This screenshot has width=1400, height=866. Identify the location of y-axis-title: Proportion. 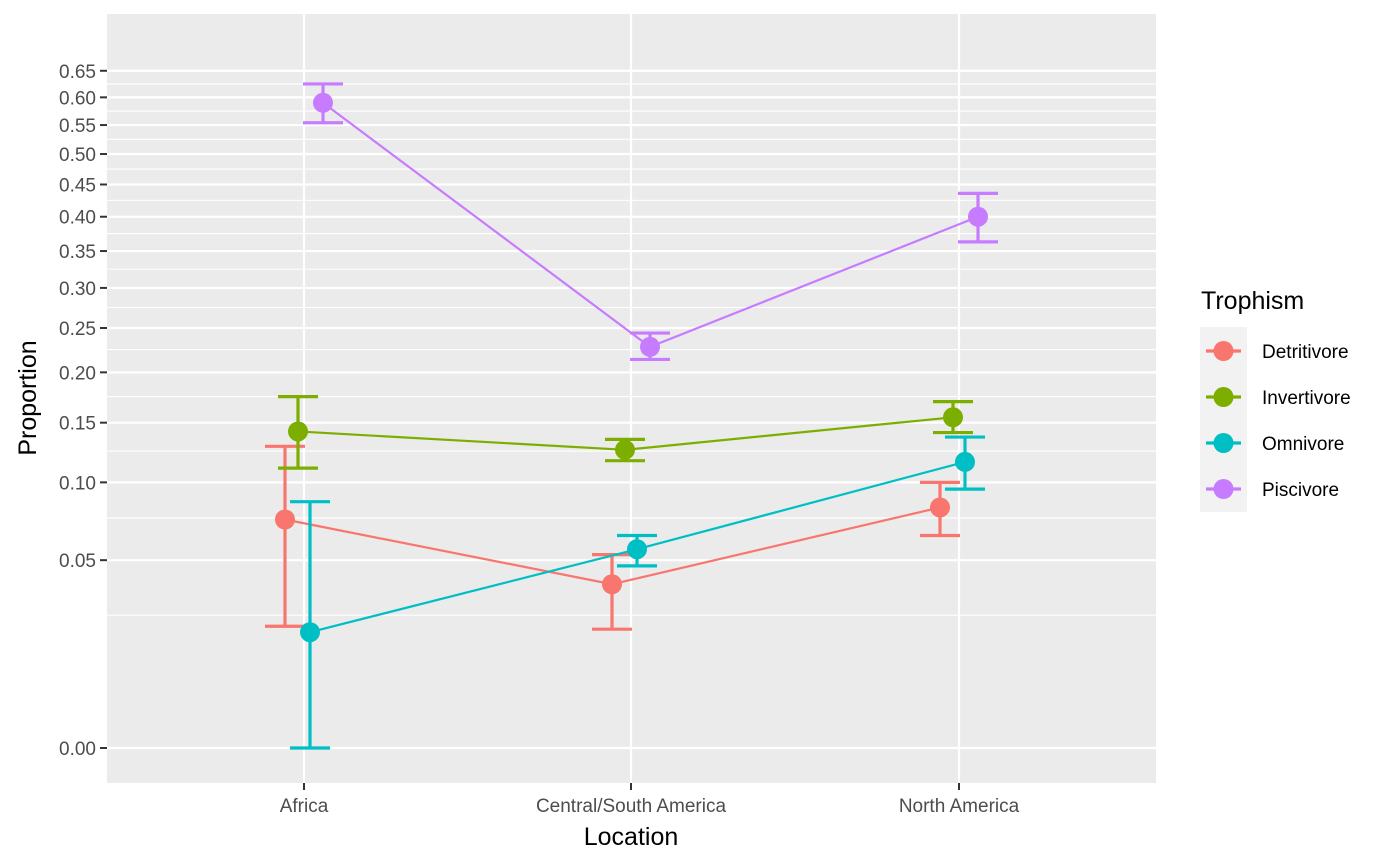
(28, 397).